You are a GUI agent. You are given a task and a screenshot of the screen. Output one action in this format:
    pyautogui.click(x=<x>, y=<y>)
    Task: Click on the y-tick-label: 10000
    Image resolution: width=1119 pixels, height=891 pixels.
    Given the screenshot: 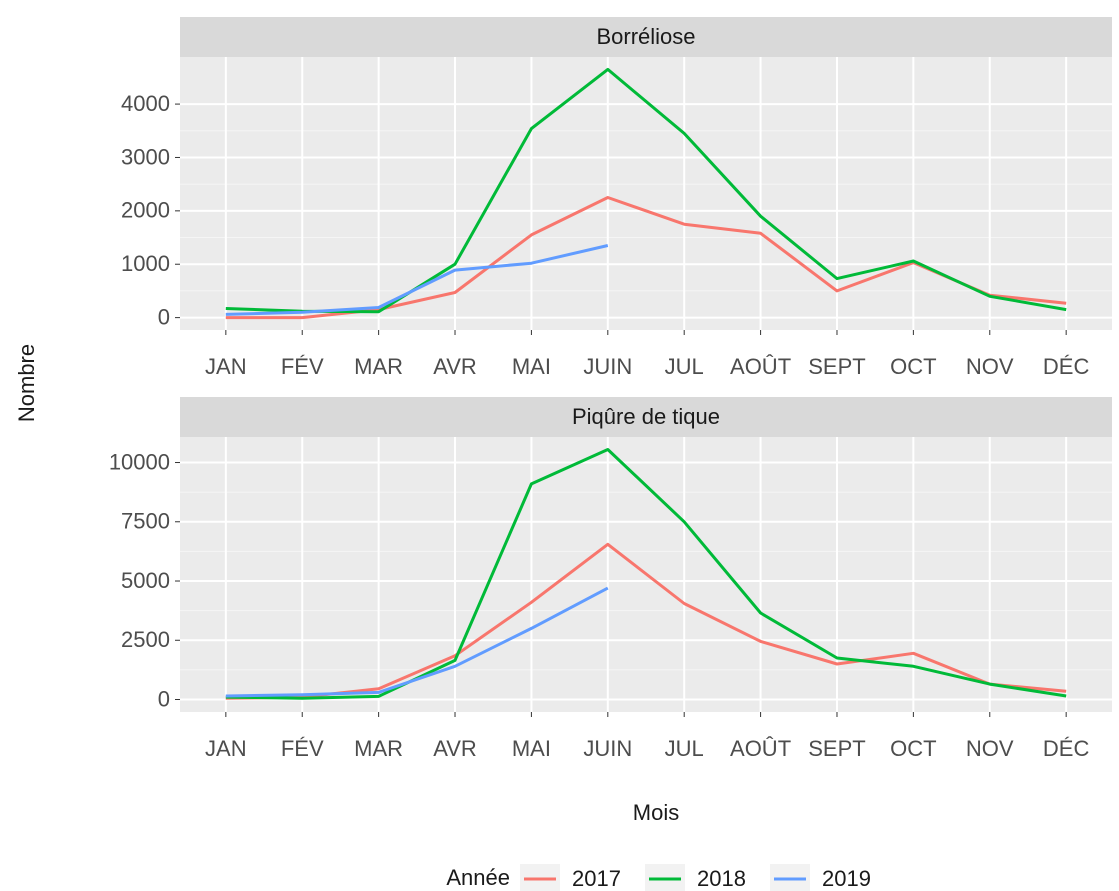 What is the action you would take?
    pyautogui.click(x=139, y=461)
    